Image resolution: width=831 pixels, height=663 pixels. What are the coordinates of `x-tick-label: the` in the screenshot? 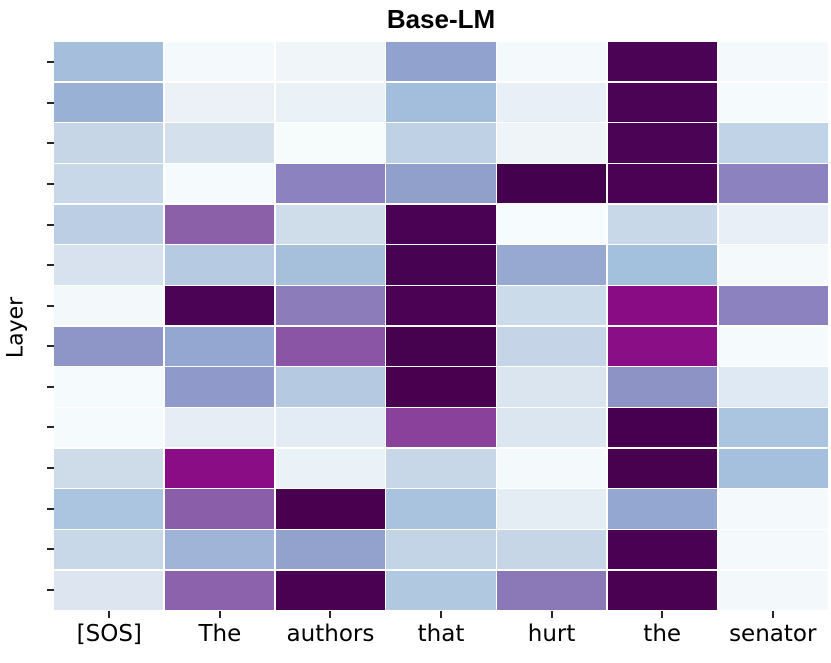 It's located at (662, 634).